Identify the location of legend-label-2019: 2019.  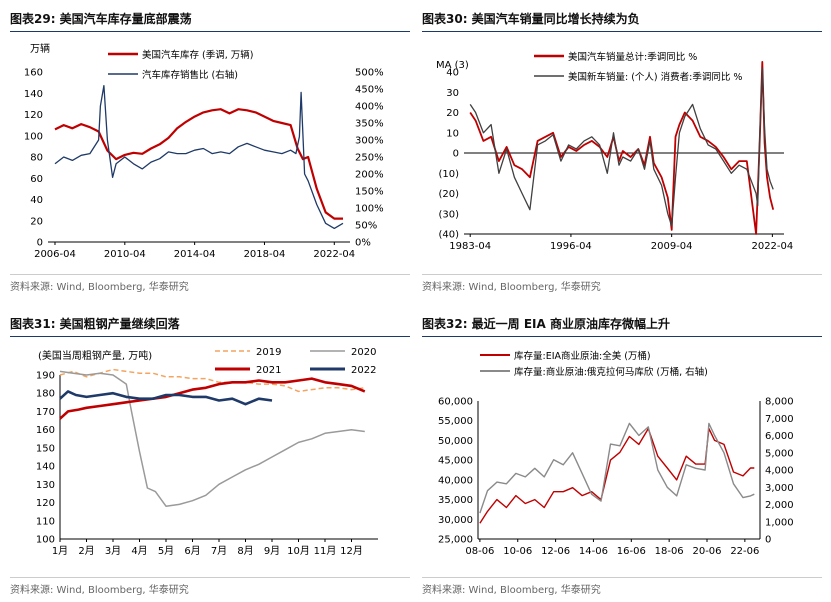
(268, 352).